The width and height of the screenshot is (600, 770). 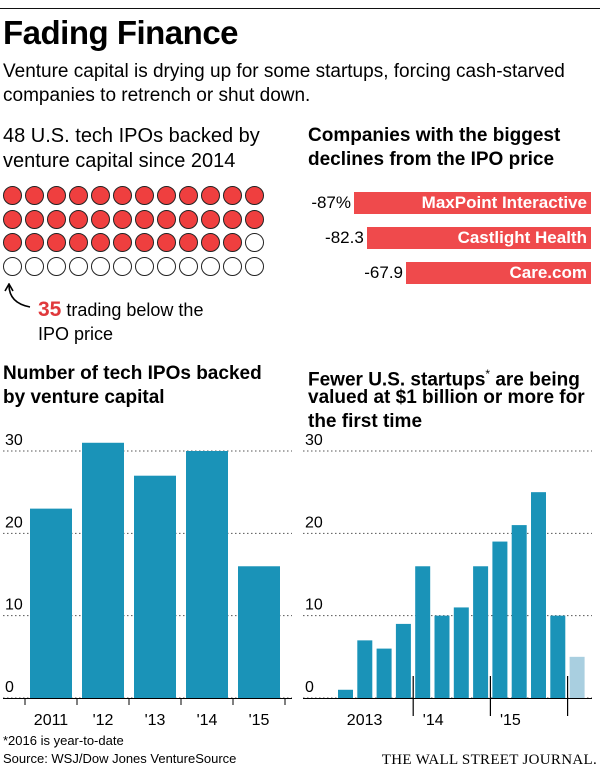 What do you see at coordinates (17, 295) in the screenshot?
I see `callout-arrow-icon` at bounding box center [17, 295].